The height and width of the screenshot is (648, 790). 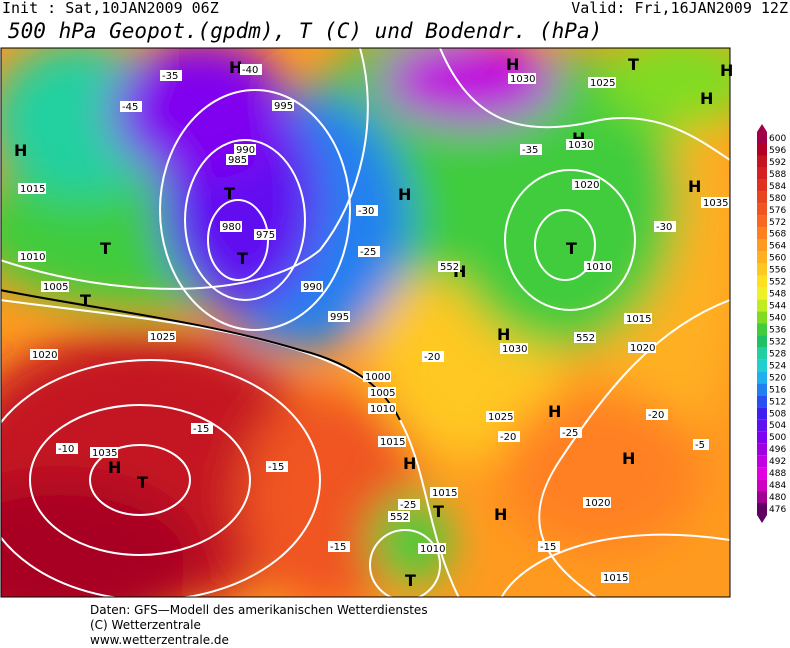 What do you see at coordinates (777, 307) in the screenshot?
I see `colorbar-label: 544` at bounding box center [777, 307].